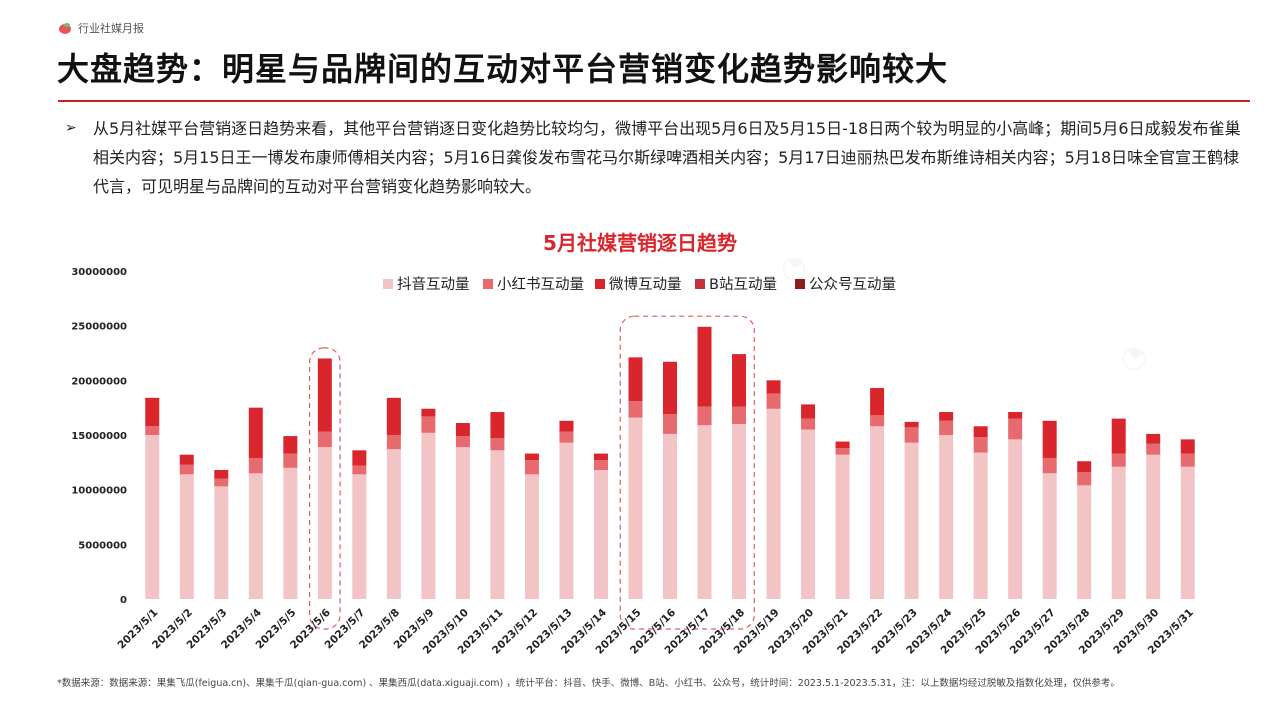 The image size is (1280, 720). I want to click on legend-label: B站互动量, so click(743, 284).